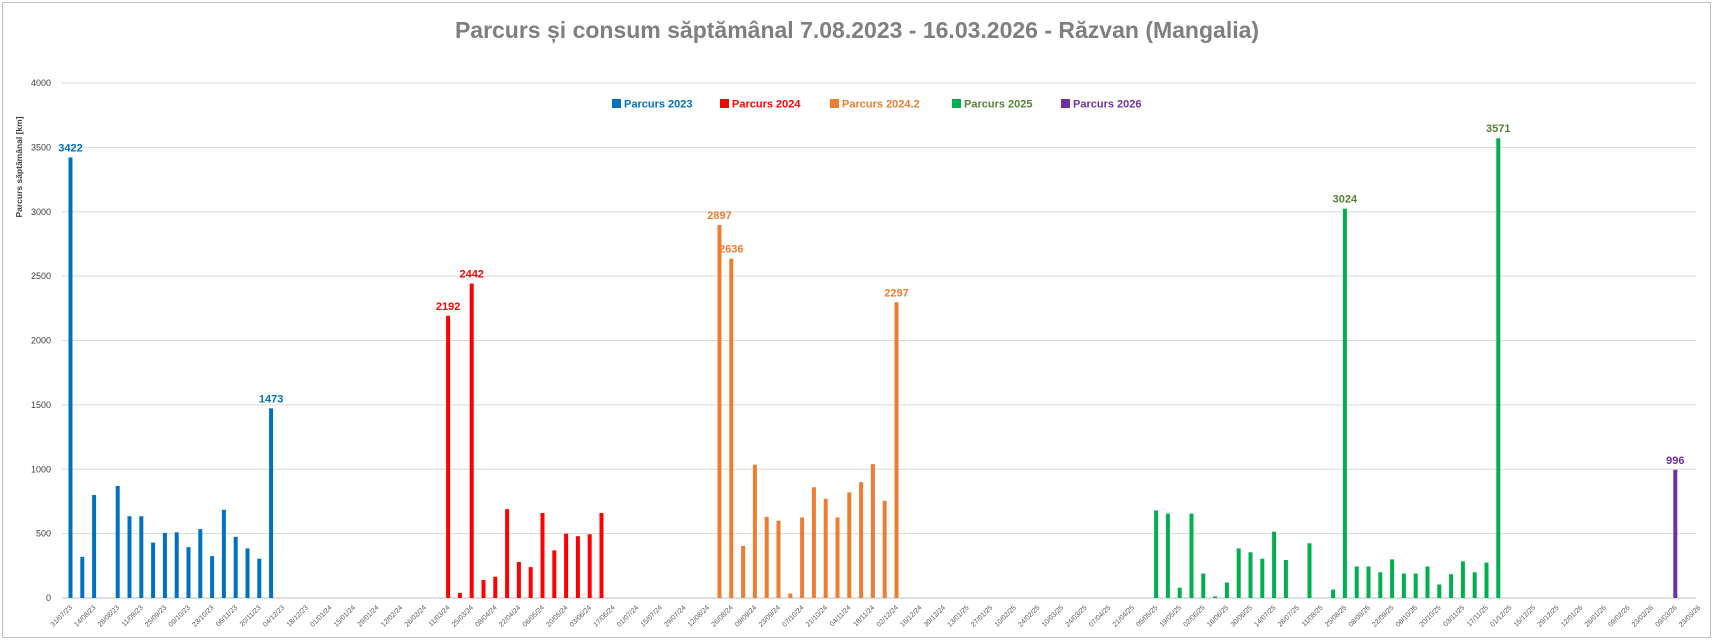 The height and width of the screenshot is (642, 1715). I want to click on x-tick-label: 15/07/24, so click(652, 616).